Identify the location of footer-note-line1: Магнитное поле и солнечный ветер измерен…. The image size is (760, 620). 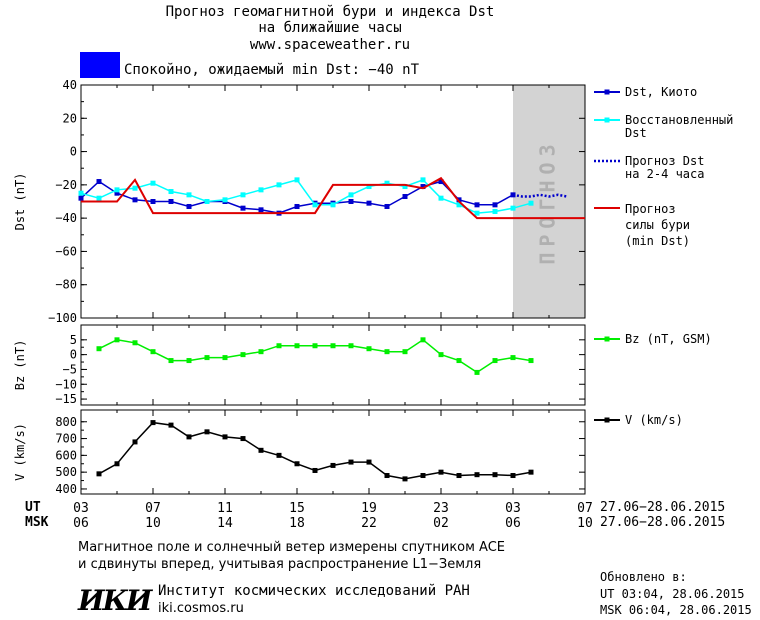
(292, 547).